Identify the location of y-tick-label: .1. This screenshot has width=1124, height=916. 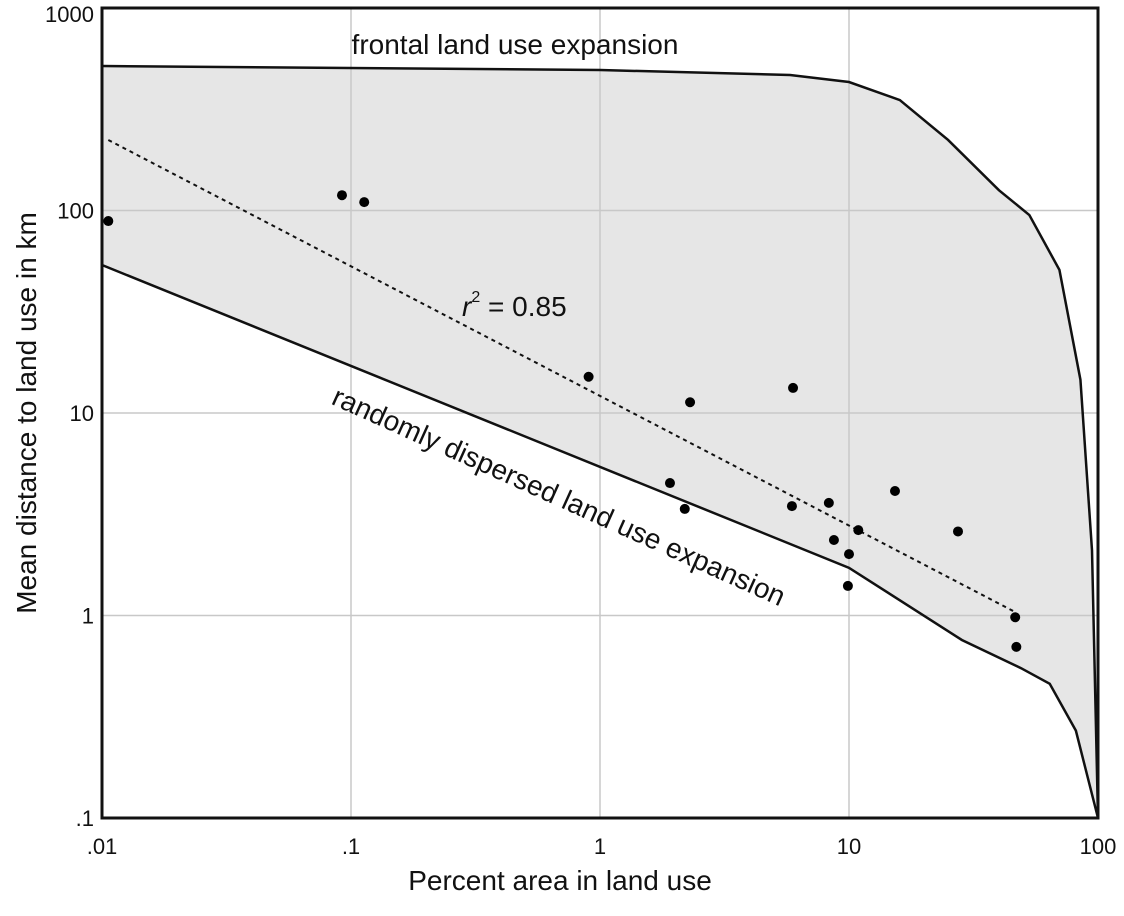
(85, 818).